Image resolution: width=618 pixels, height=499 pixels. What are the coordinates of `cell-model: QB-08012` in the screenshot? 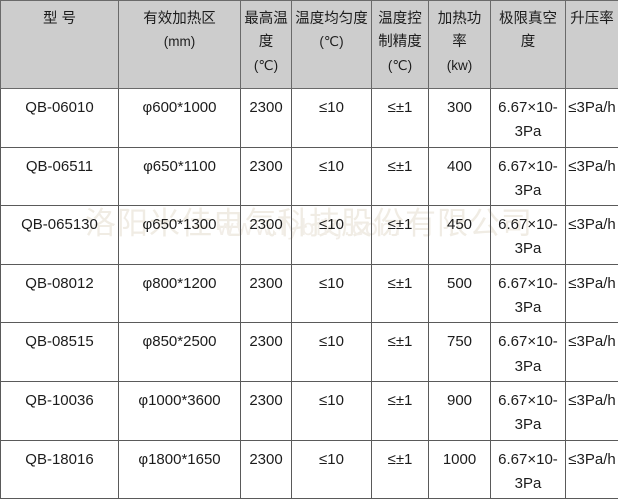 It's located at (60, 293).